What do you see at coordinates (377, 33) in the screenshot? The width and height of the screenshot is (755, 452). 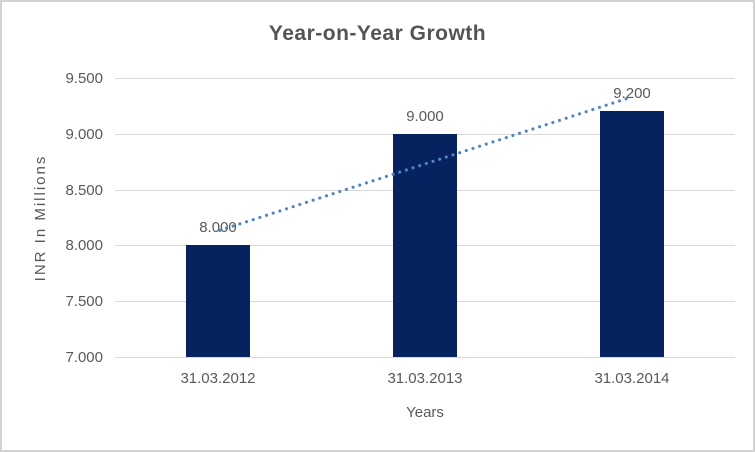 I see `chart-title: Year-on-Year Growth` at bounding box center [377, 33].